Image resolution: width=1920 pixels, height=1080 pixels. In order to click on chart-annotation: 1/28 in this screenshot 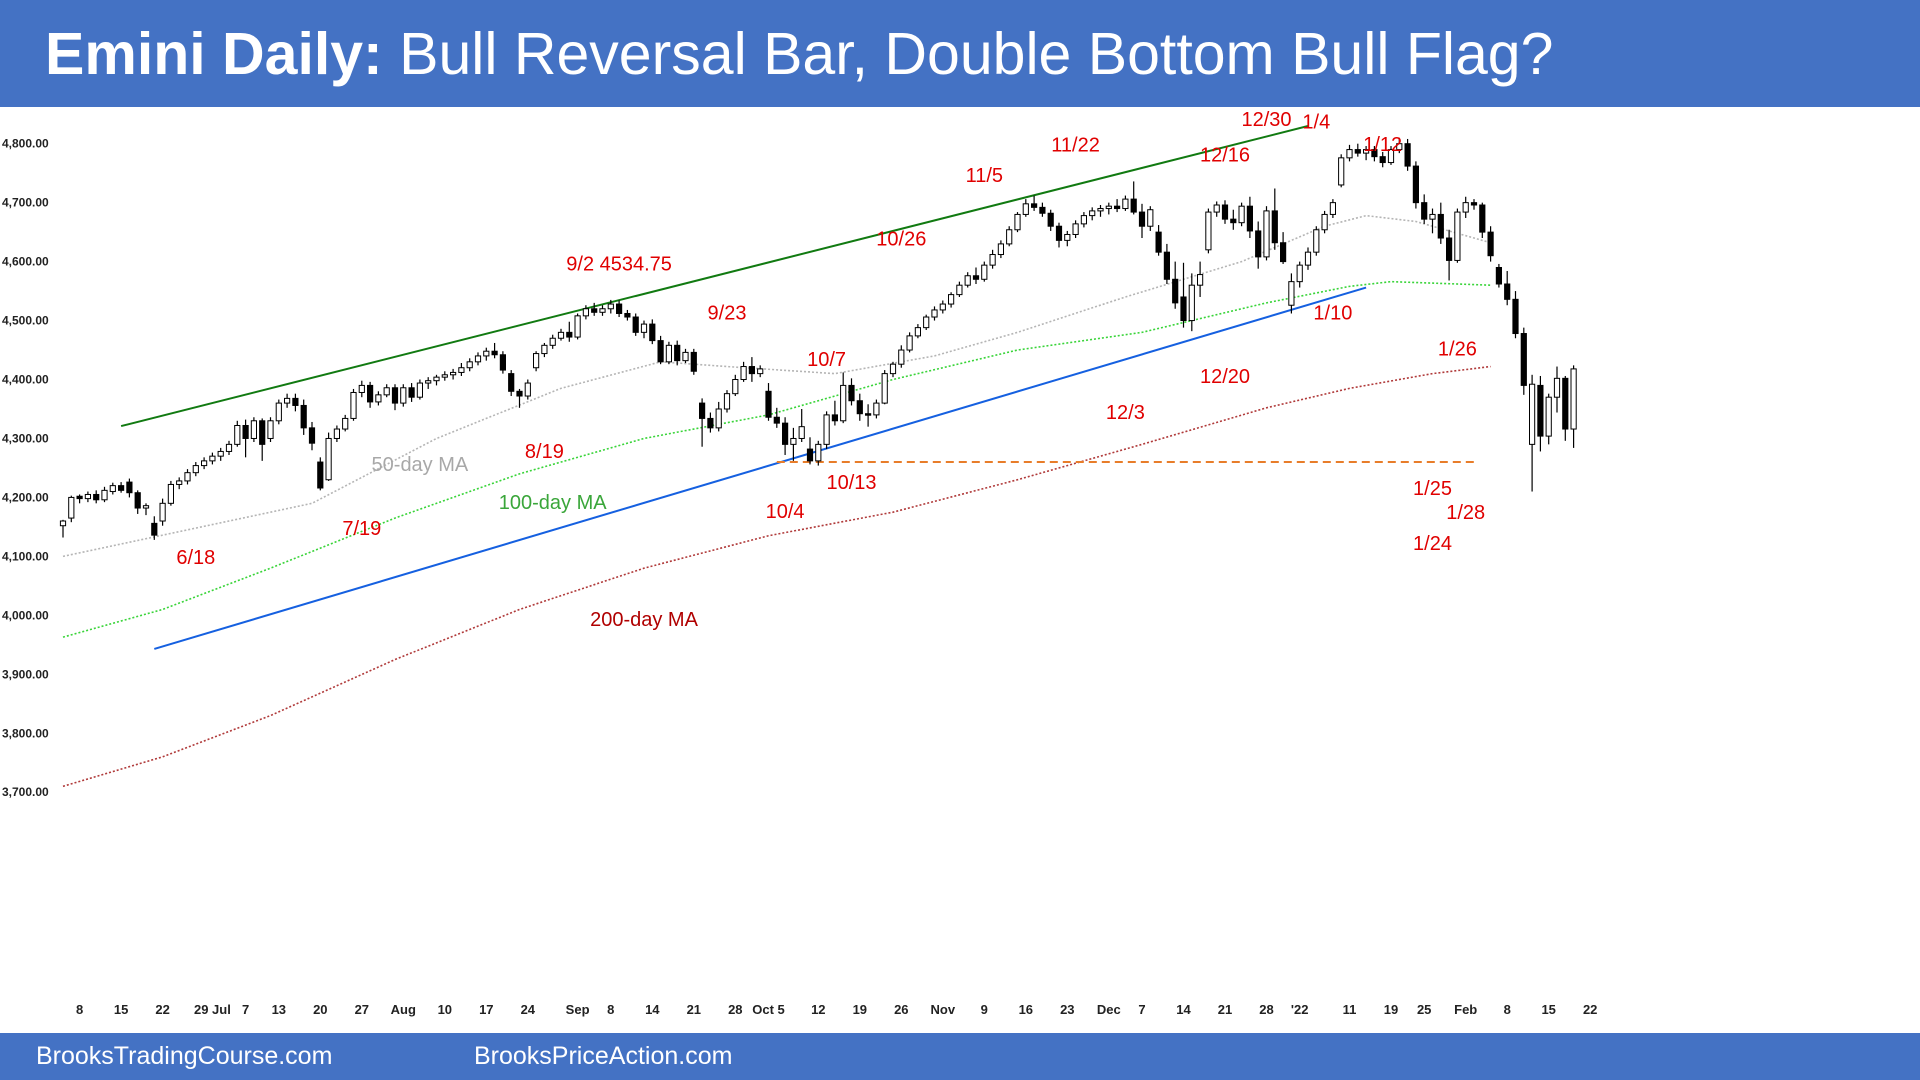, I will do `click(1465, 513)`.